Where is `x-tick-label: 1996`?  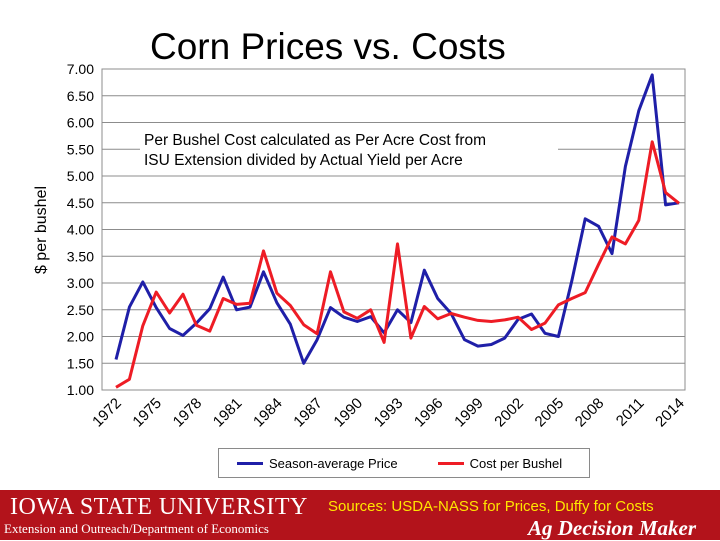
x-tick-label: 1996 is located at coordinates (429, 413).